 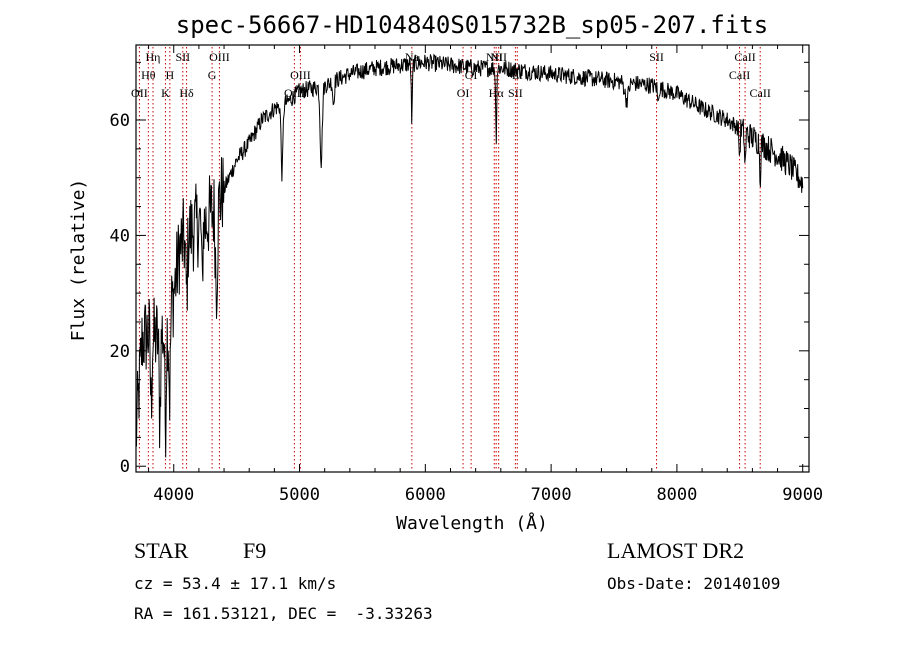 I want to click on x-tick-label: 9000, so click(x=802, y=495).